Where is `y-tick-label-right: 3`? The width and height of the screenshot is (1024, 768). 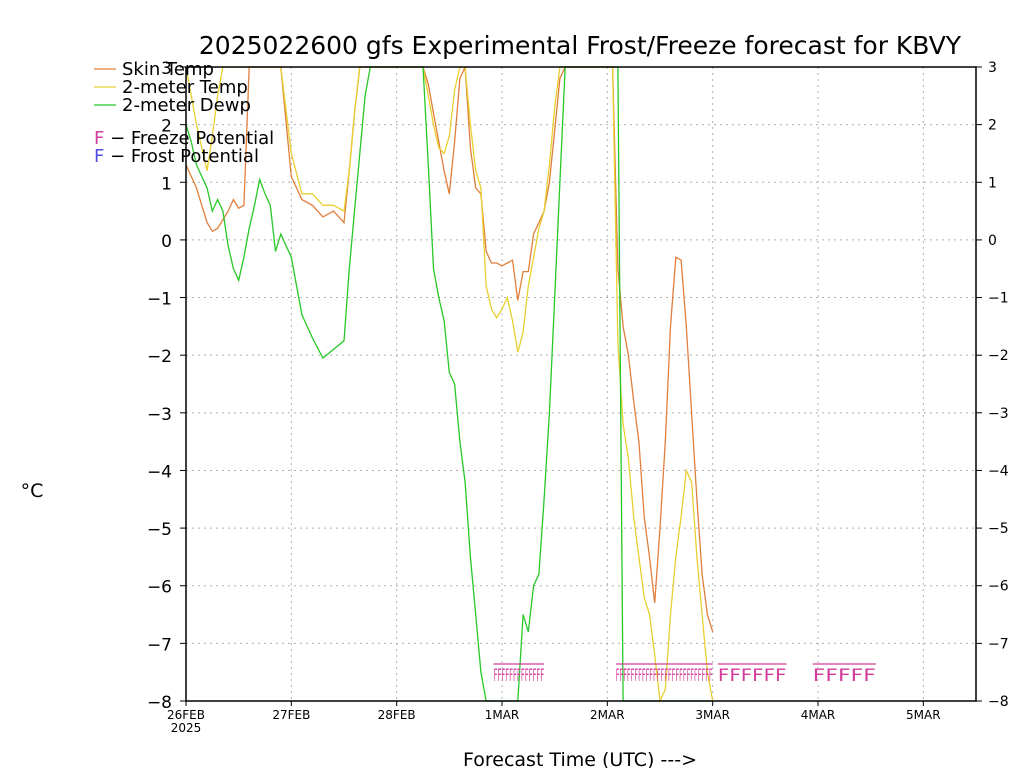
y-tick-label-right: 3 is located at coordinates (992, 68).